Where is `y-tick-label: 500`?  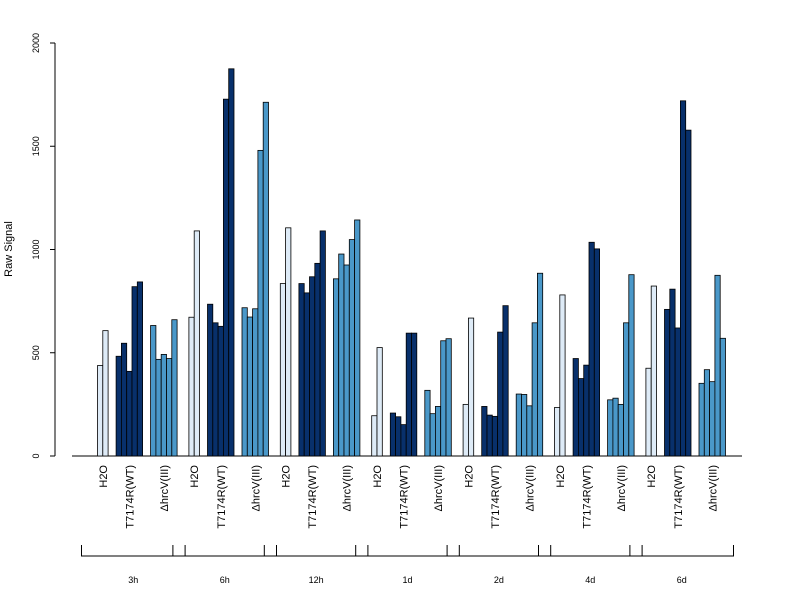 y-tick-label: 500 is located at coordinates (36, 352).